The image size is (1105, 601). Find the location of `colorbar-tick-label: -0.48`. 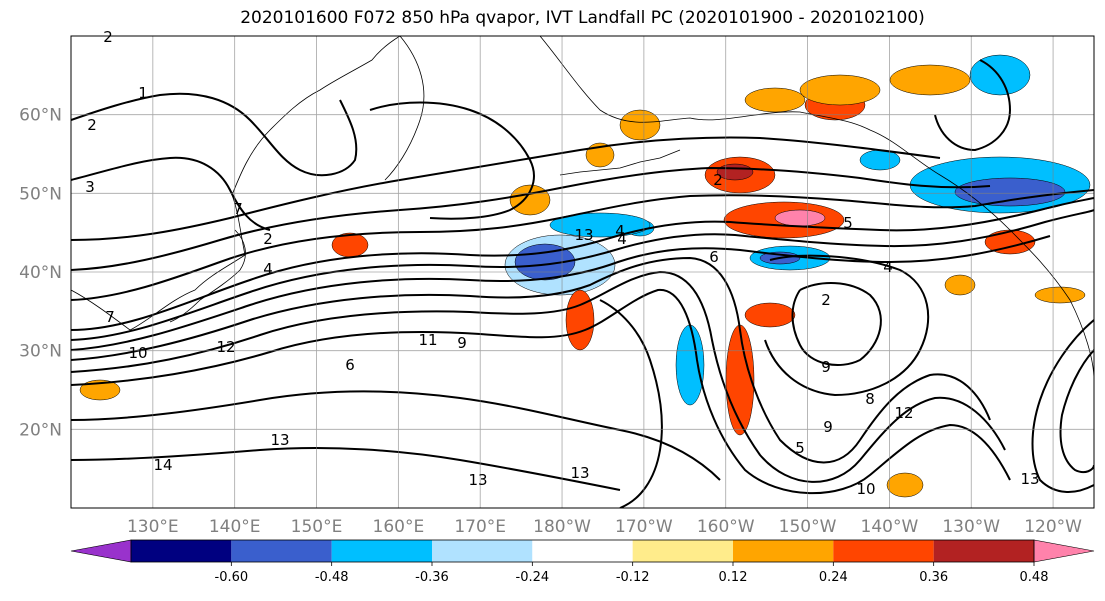

colorbar-tick-label: -0.48 is located at coordinates (332, 577).